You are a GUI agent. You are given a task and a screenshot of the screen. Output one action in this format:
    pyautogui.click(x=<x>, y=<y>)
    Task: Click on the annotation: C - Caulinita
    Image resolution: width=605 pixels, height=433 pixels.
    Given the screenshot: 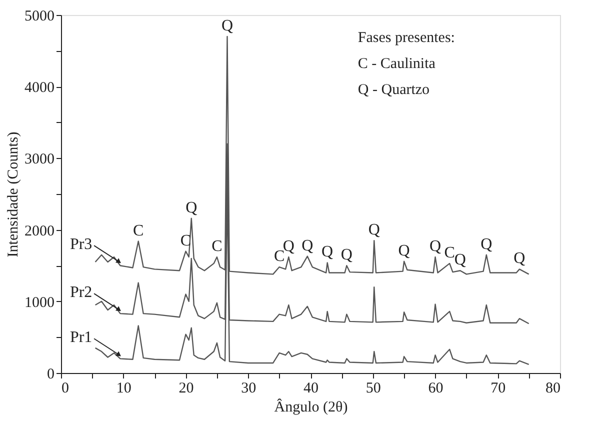 What is the action you would take?
    pyautogui.click(x=397, y=64)
    